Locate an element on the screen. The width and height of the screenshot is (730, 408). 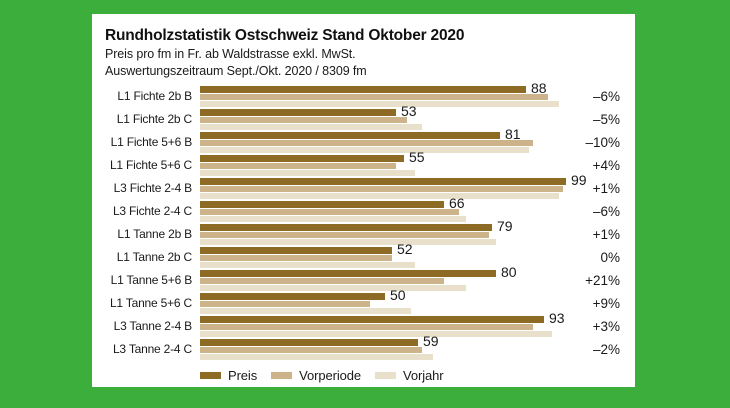
category-label: L1 Fichte 5+6 B is located at coordinates (151, 142).